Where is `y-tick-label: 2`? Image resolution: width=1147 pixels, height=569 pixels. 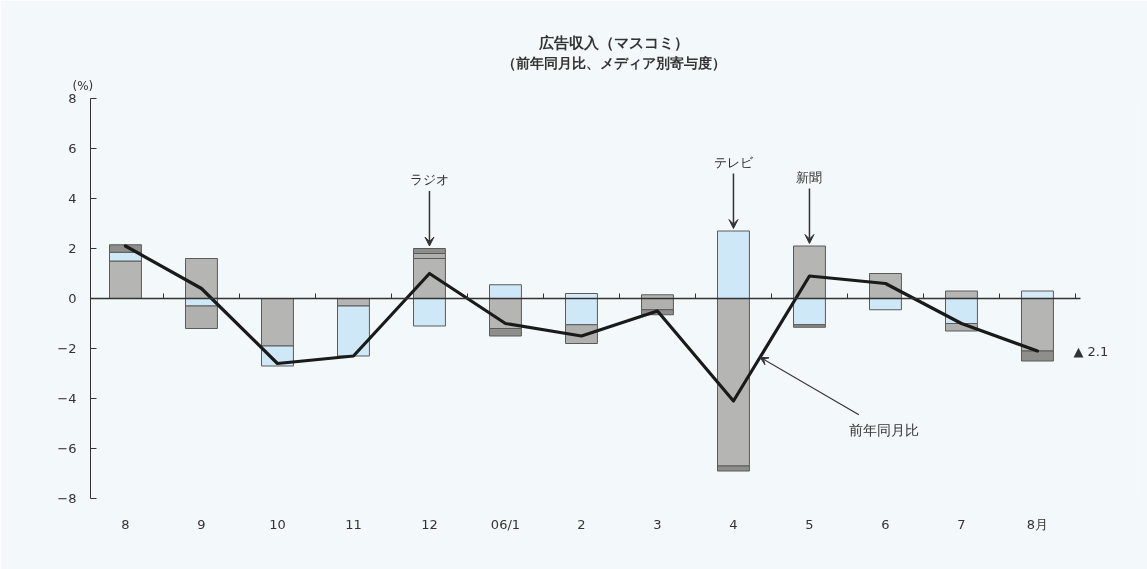 y-tick-label: 2 is located at coordinates (72, 248).